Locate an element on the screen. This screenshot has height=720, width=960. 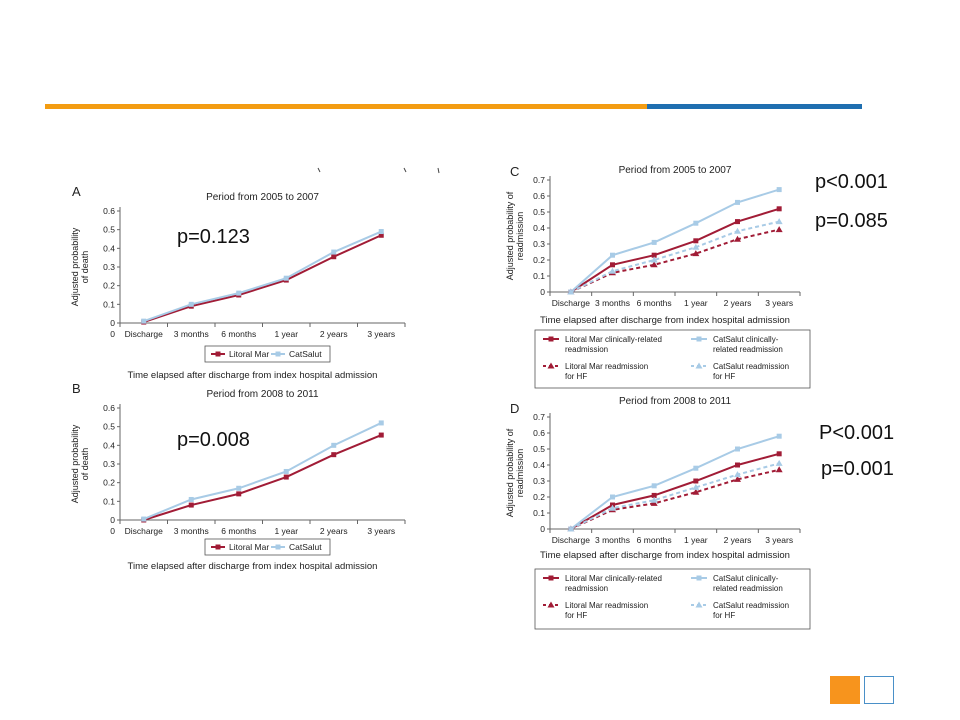
x-tick-label: 3 months is located at coordinates (612, 303).